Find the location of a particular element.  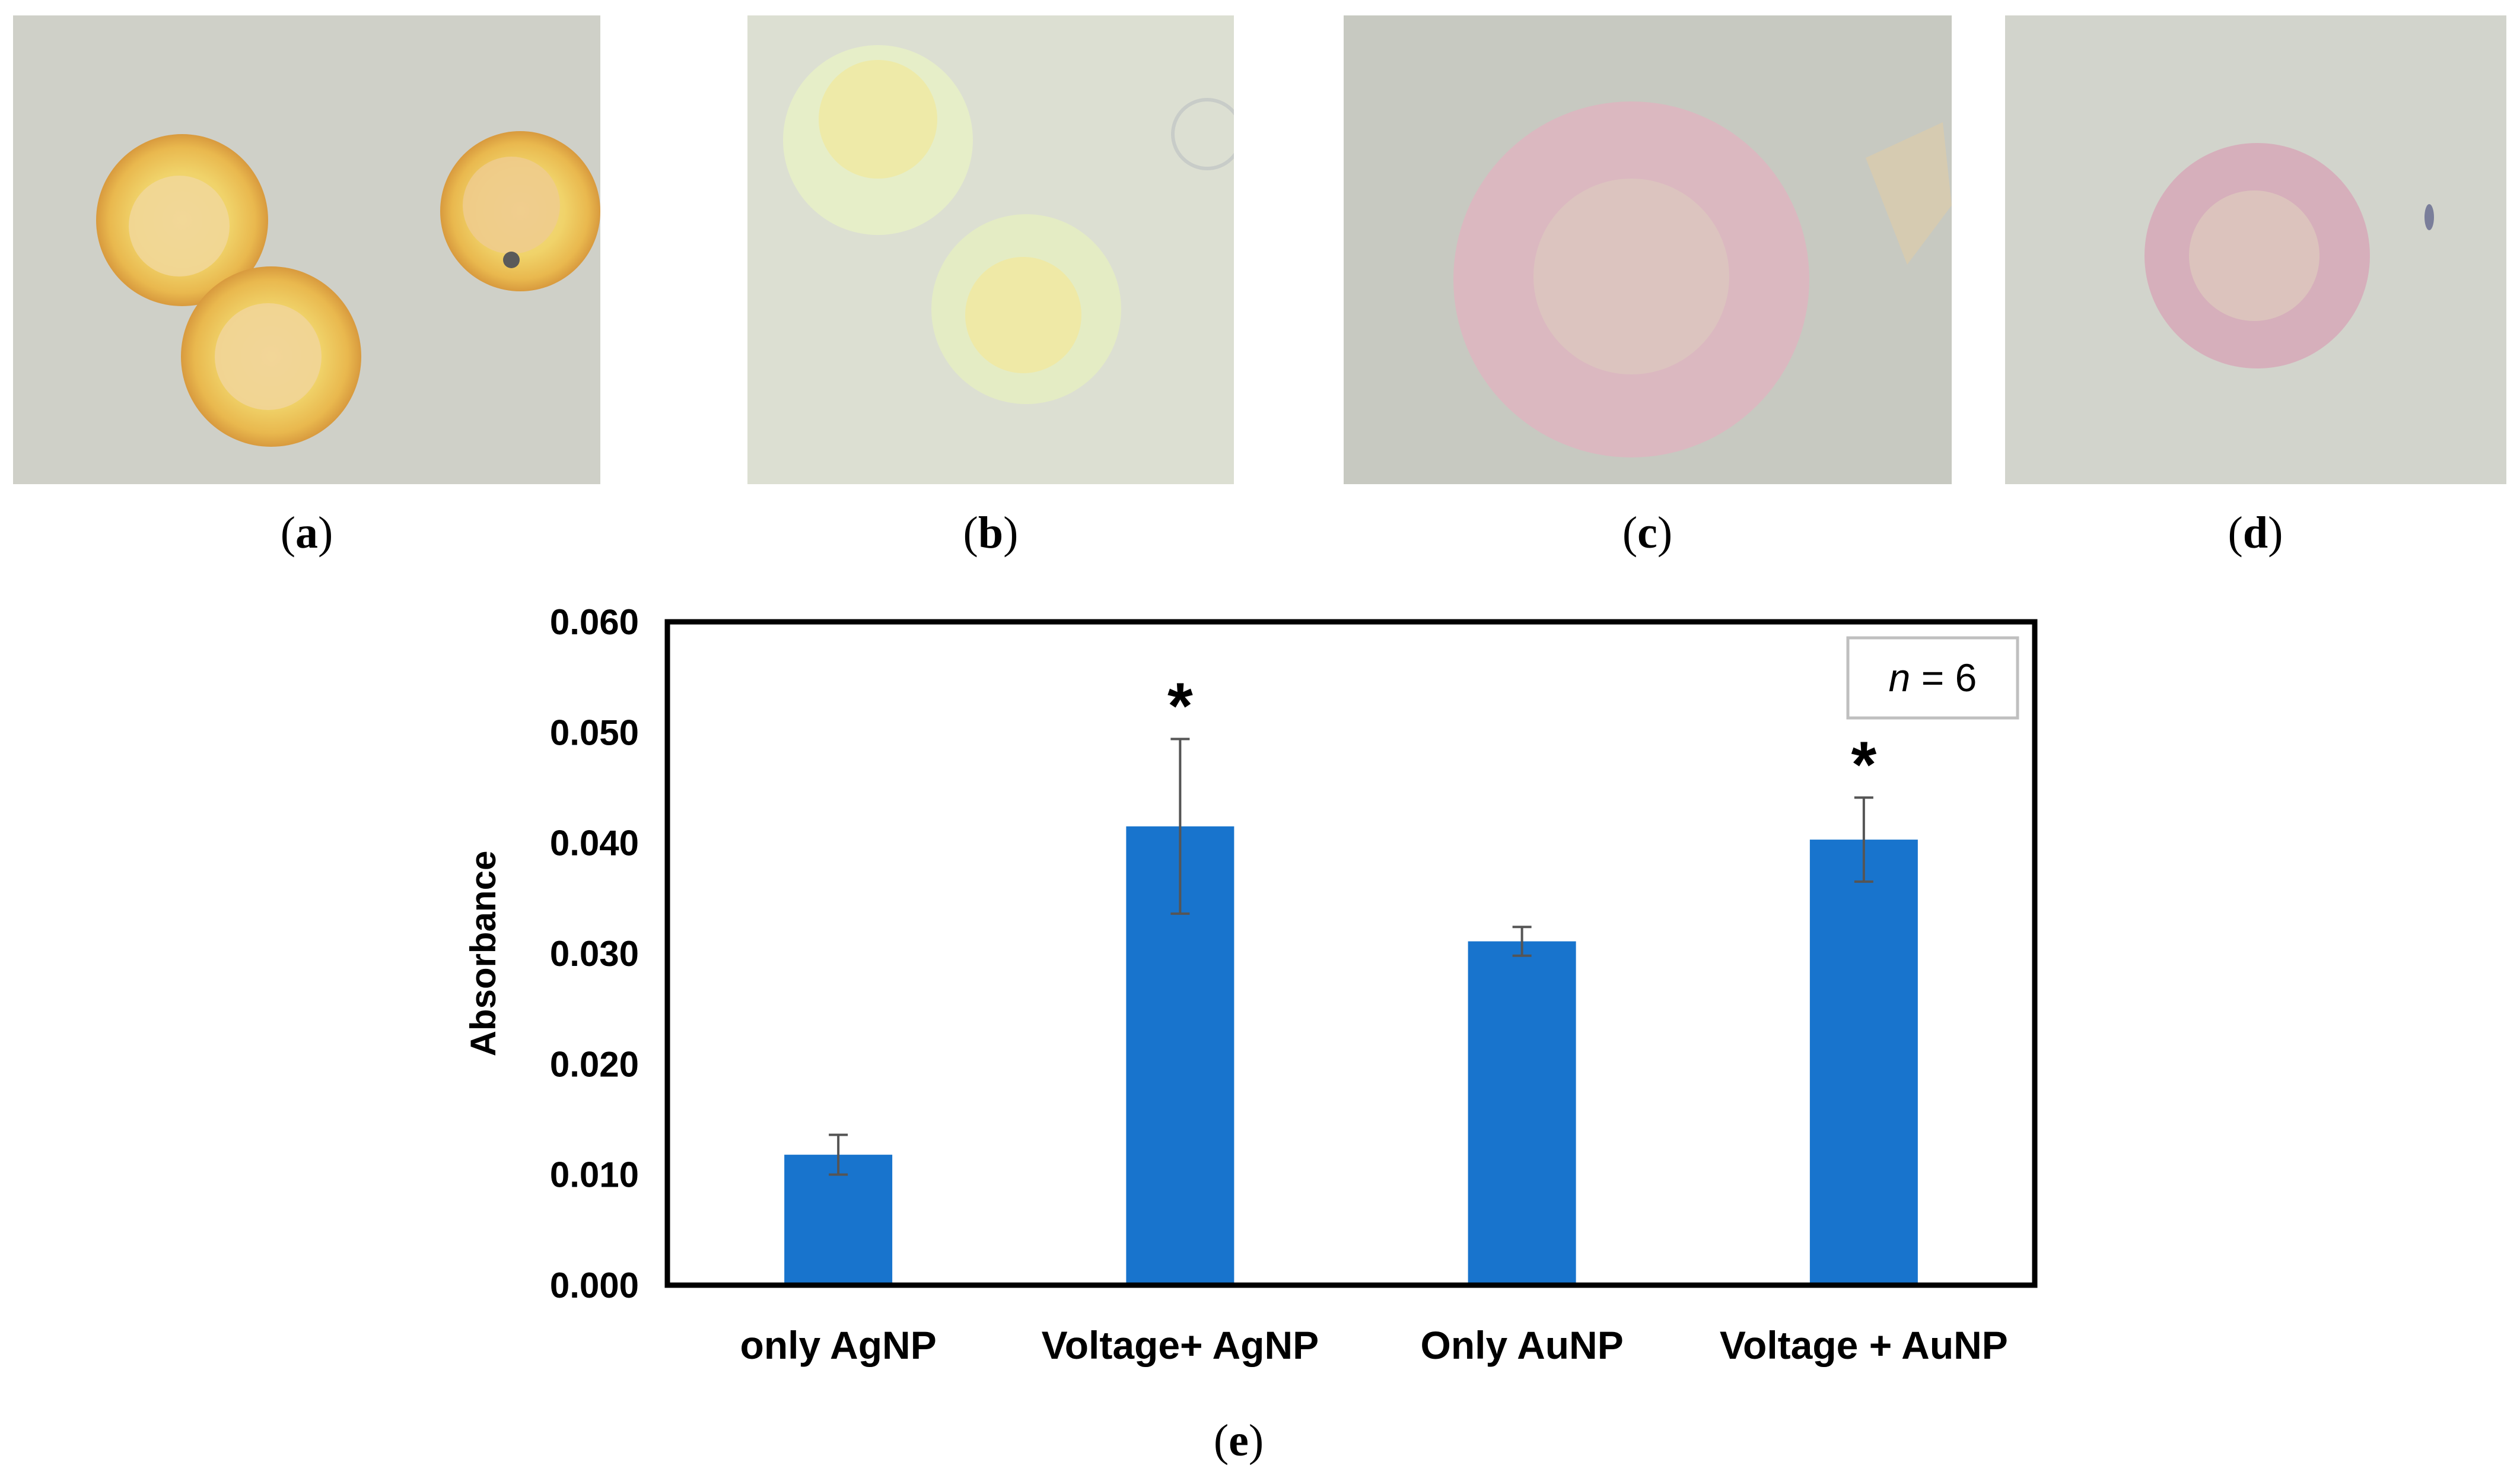

y-tick-label: 0.060 is located at coordinates (594, 622).